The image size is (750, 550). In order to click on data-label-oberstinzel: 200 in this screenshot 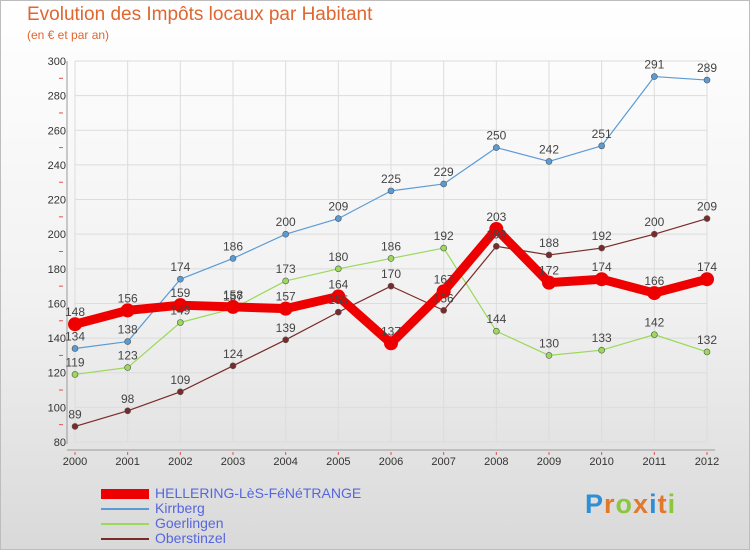, I will do `click(654, 222)`.